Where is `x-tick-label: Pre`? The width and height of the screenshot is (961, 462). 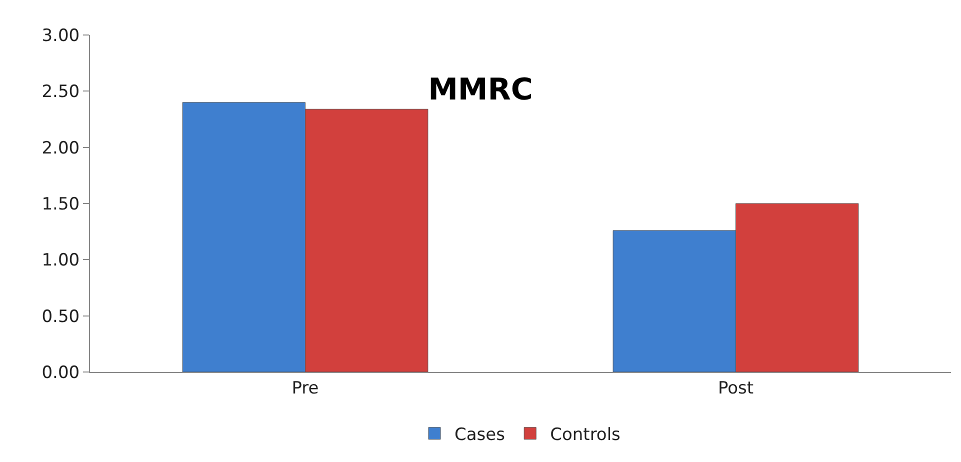
x-tick-label: Pre is located at coordinates (305, 388).